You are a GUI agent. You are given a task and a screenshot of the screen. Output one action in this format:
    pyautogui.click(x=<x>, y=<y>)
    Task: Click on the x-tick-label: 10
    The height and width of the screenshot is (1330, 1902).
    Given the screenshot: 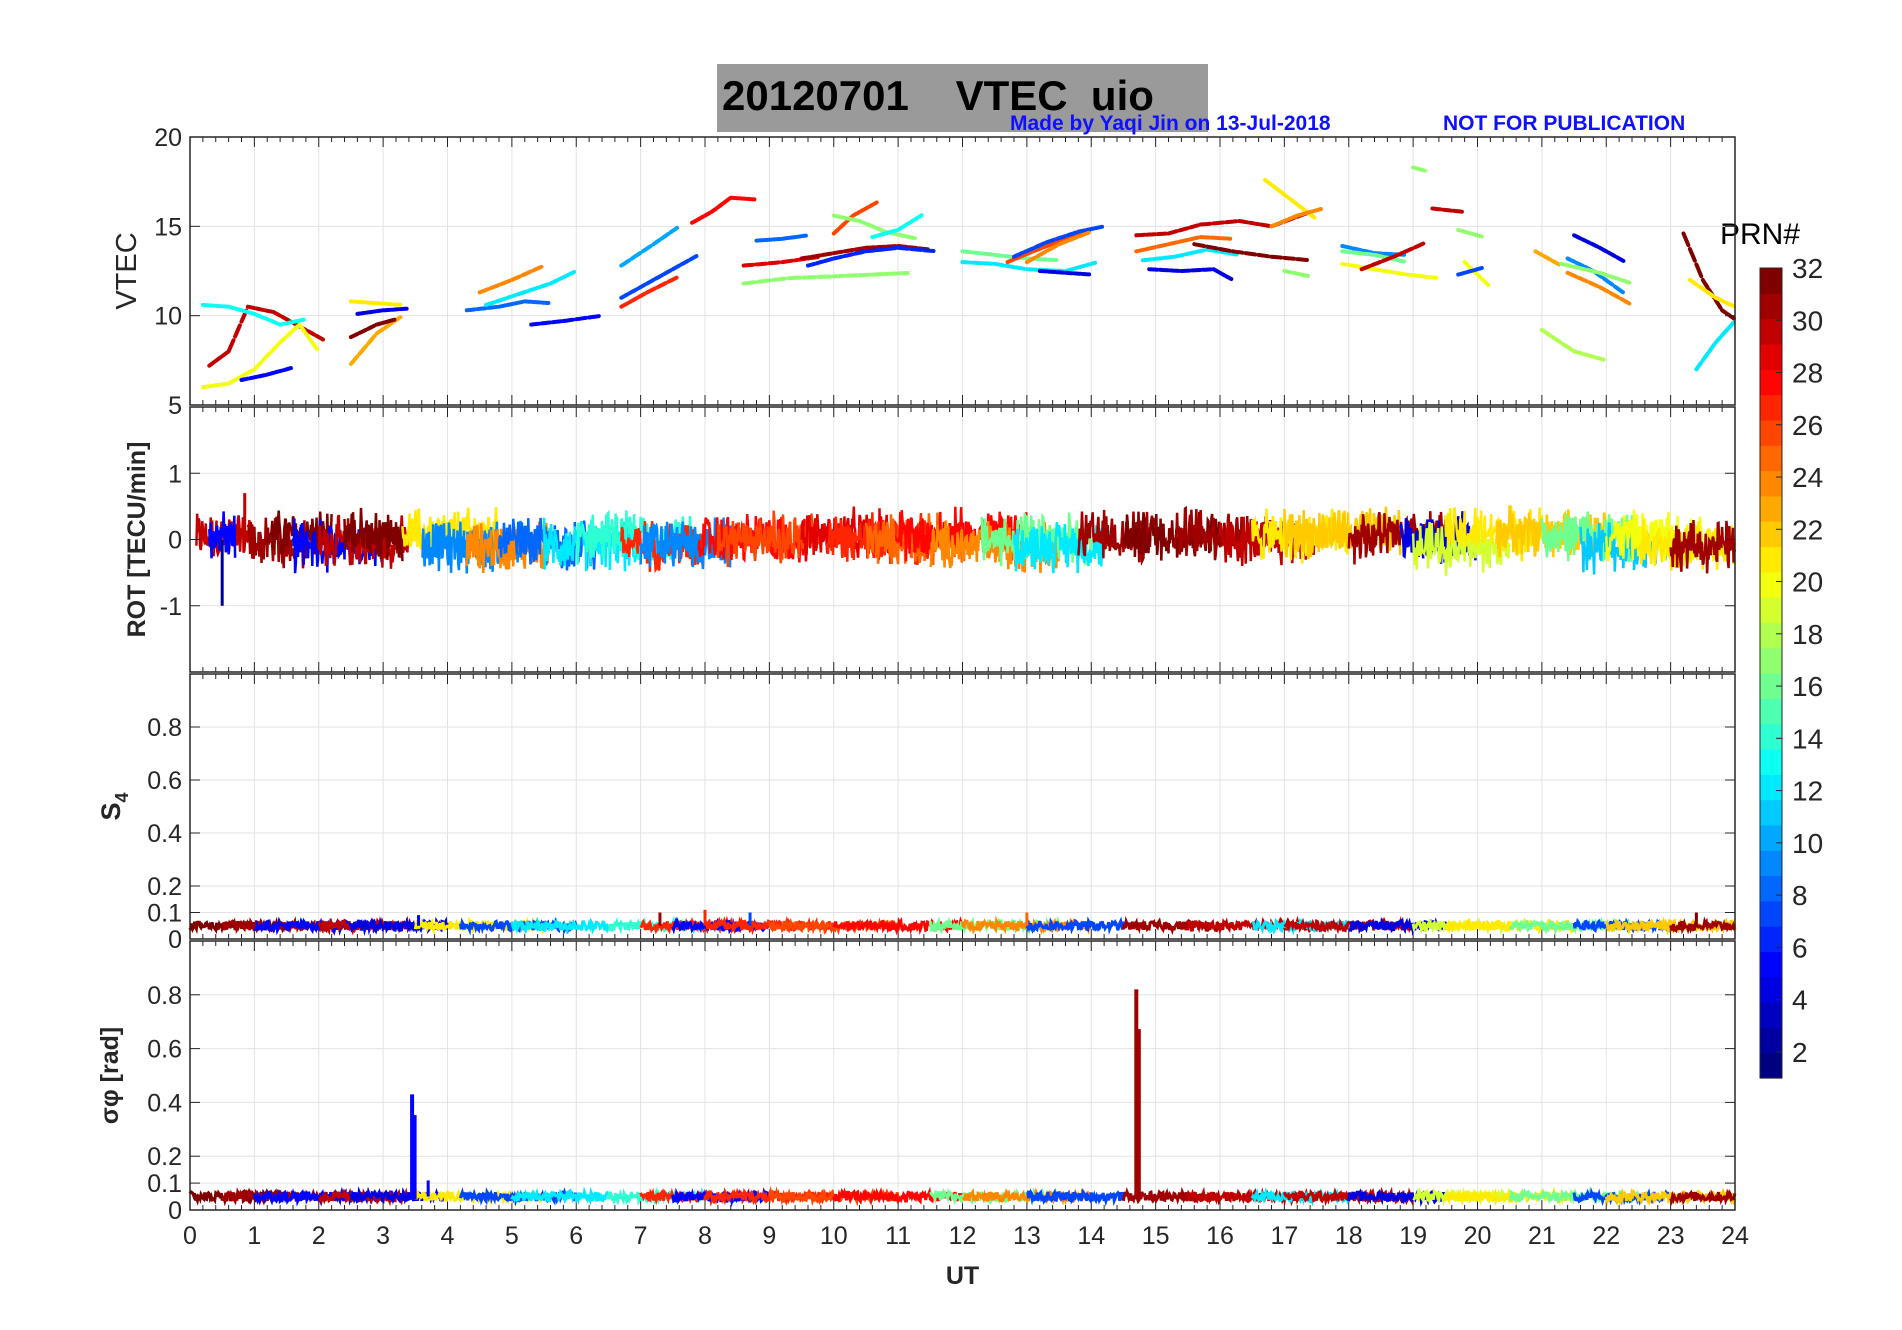 What is the action you would take?
    pyautogui.click(x=834, y=1236)
    